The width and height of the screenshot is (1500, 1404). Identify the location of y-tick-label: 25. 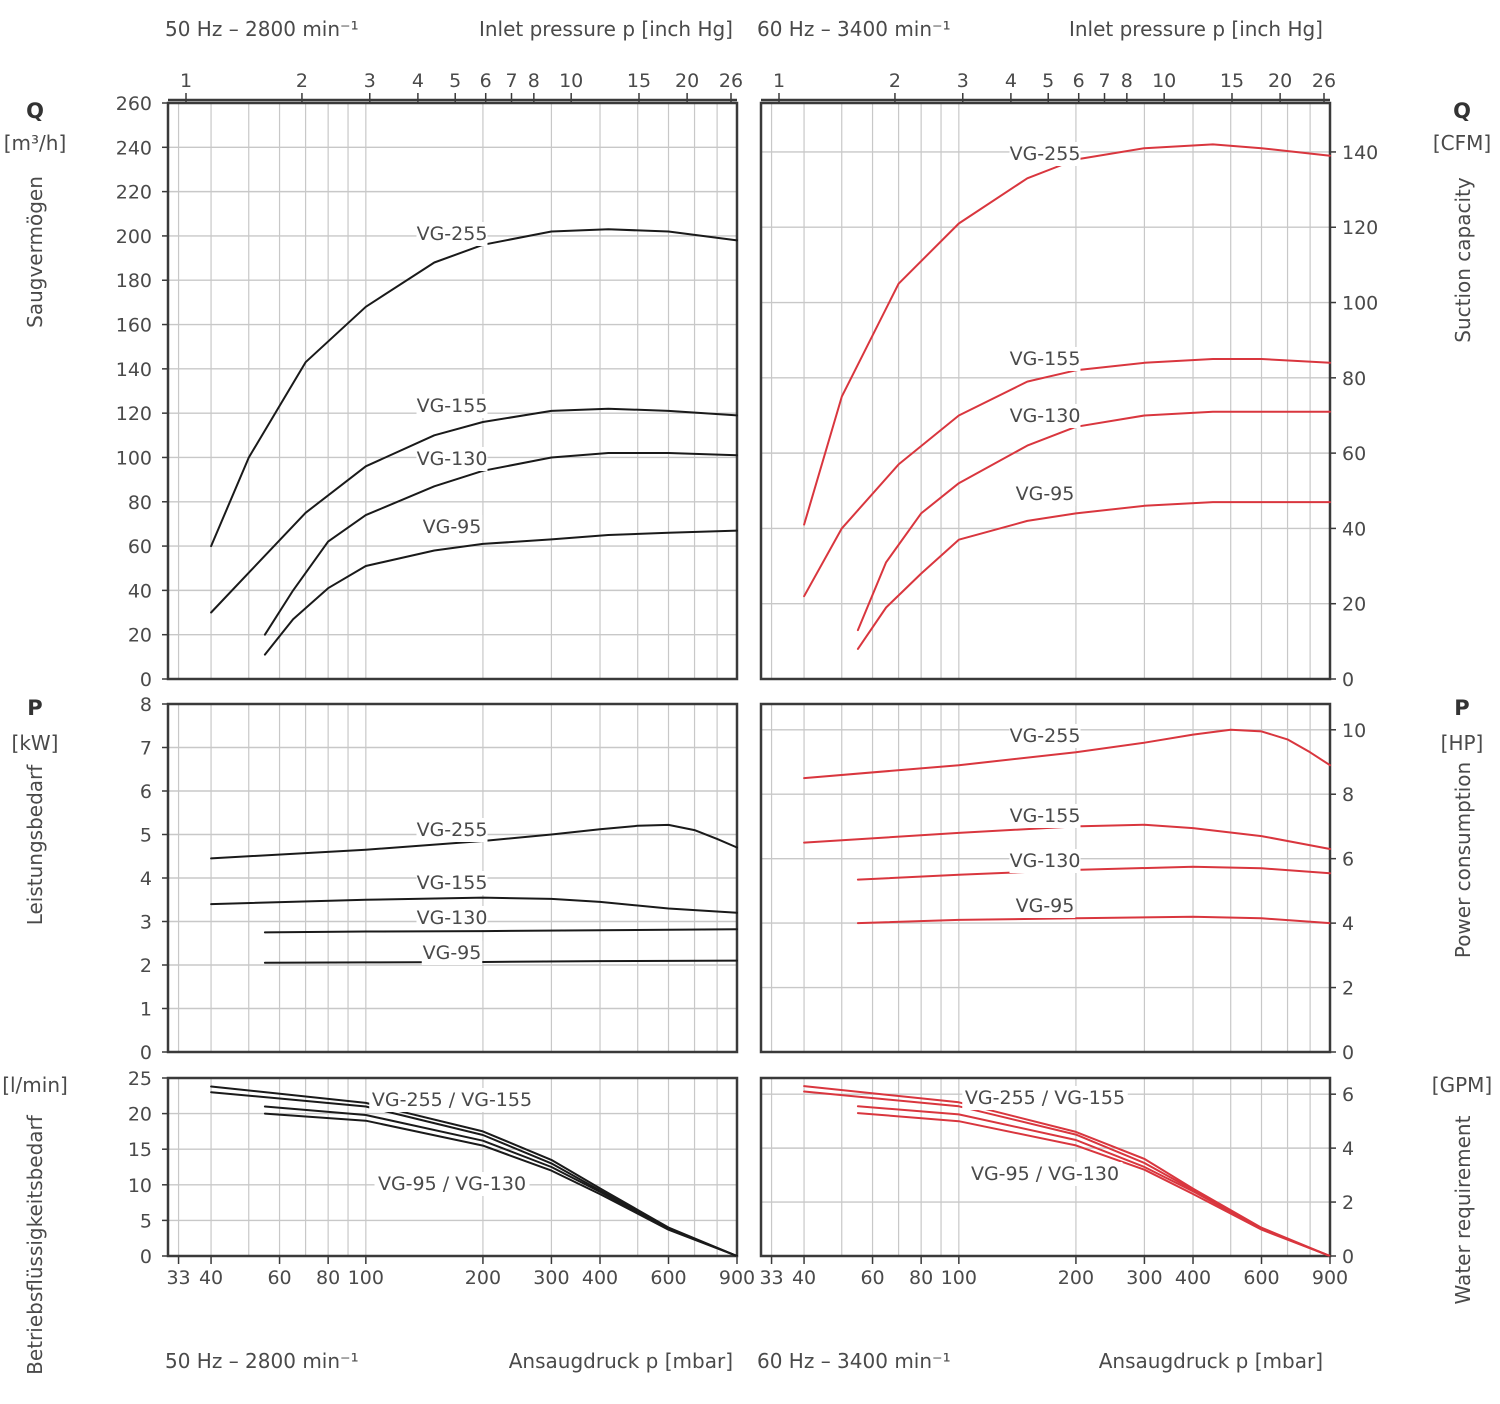
(140, 1079).